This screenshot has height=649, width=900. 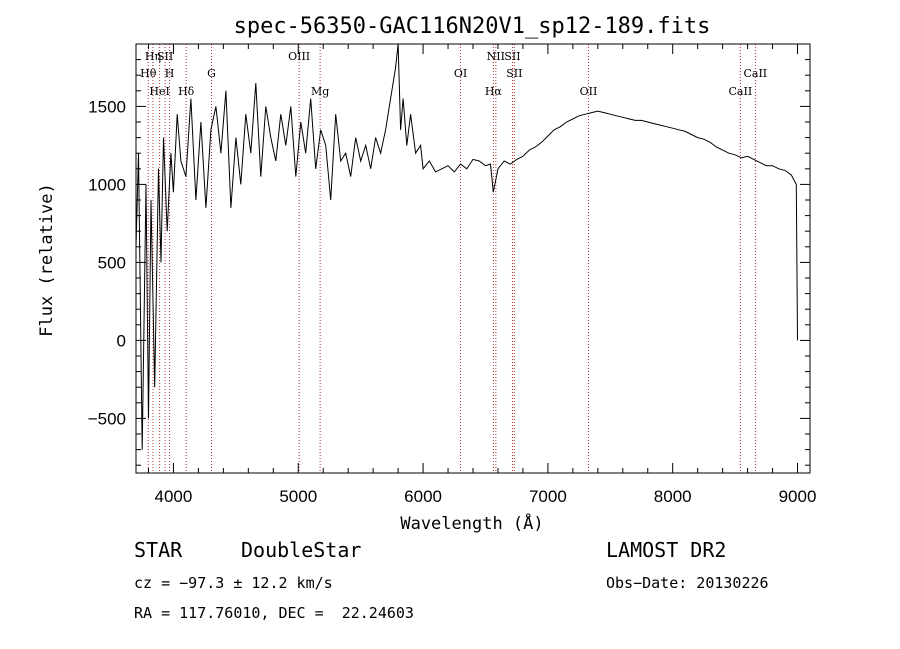 I want to click on line-label: NII, so click(x=496, y=56).